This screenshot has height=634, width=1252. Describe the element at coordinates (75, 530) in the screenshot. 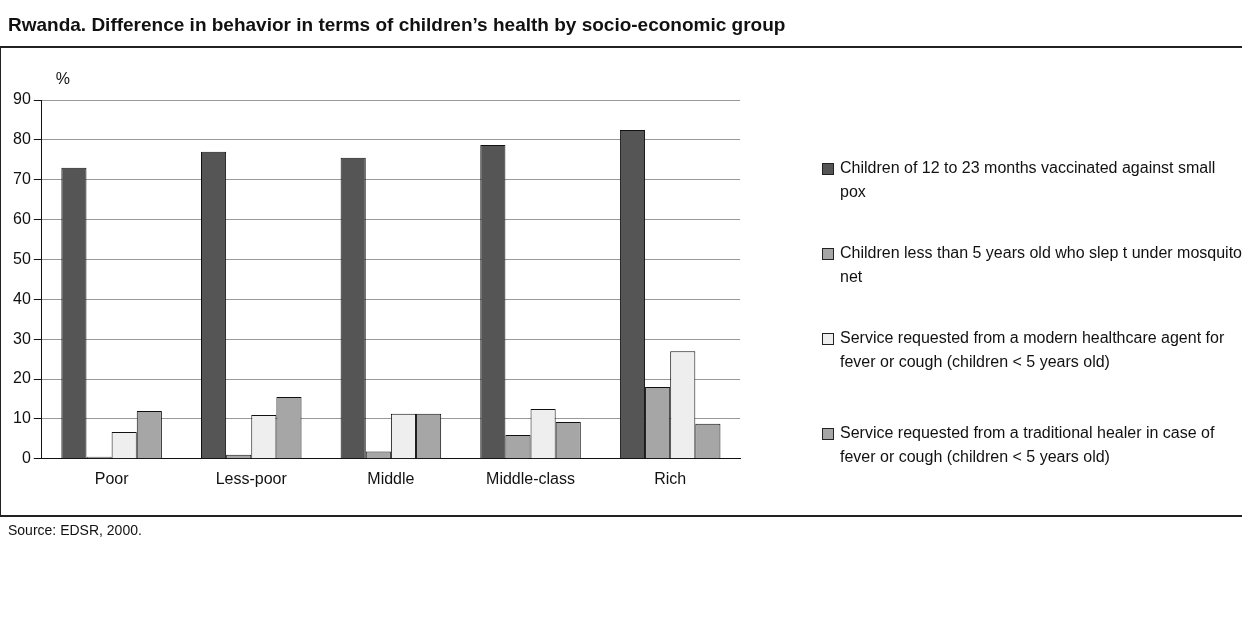

I see `source-note: Source: EDSR, 2000.` at that location.